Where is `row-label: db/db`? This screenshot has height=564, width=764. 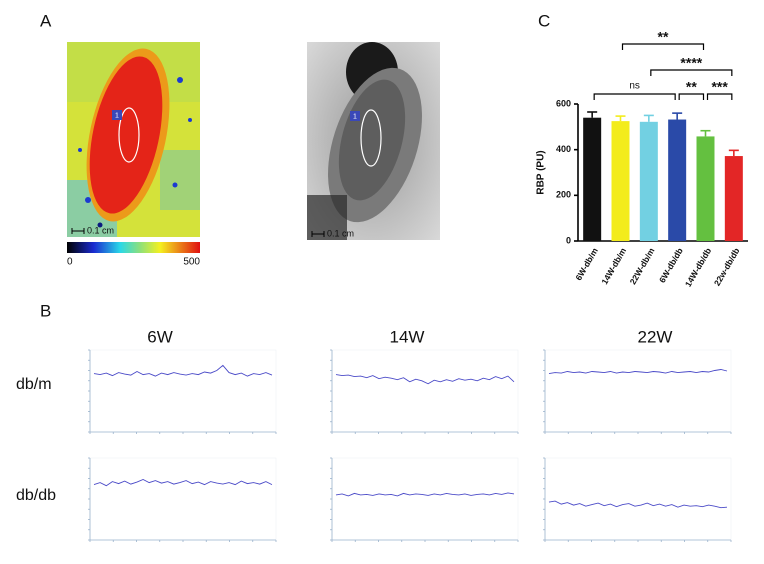 row-label: db/db is located at coordinates (36, 495).